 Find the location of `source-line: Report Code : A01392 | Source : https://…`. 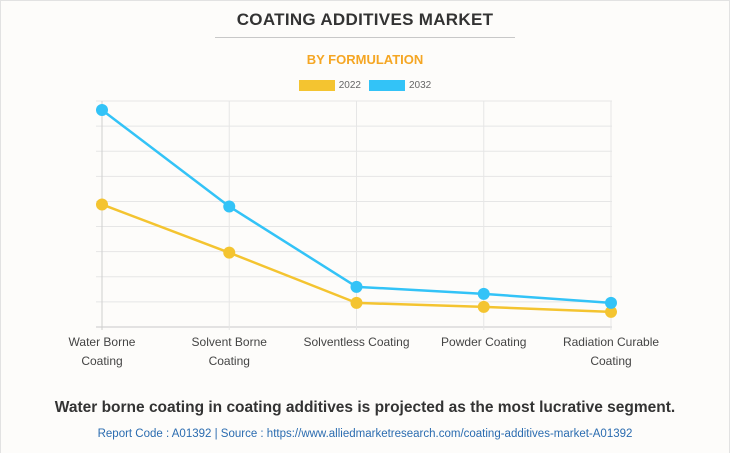

source-line: Report Code : A01392 | Source : https://… is located at coordinates (365, 434).